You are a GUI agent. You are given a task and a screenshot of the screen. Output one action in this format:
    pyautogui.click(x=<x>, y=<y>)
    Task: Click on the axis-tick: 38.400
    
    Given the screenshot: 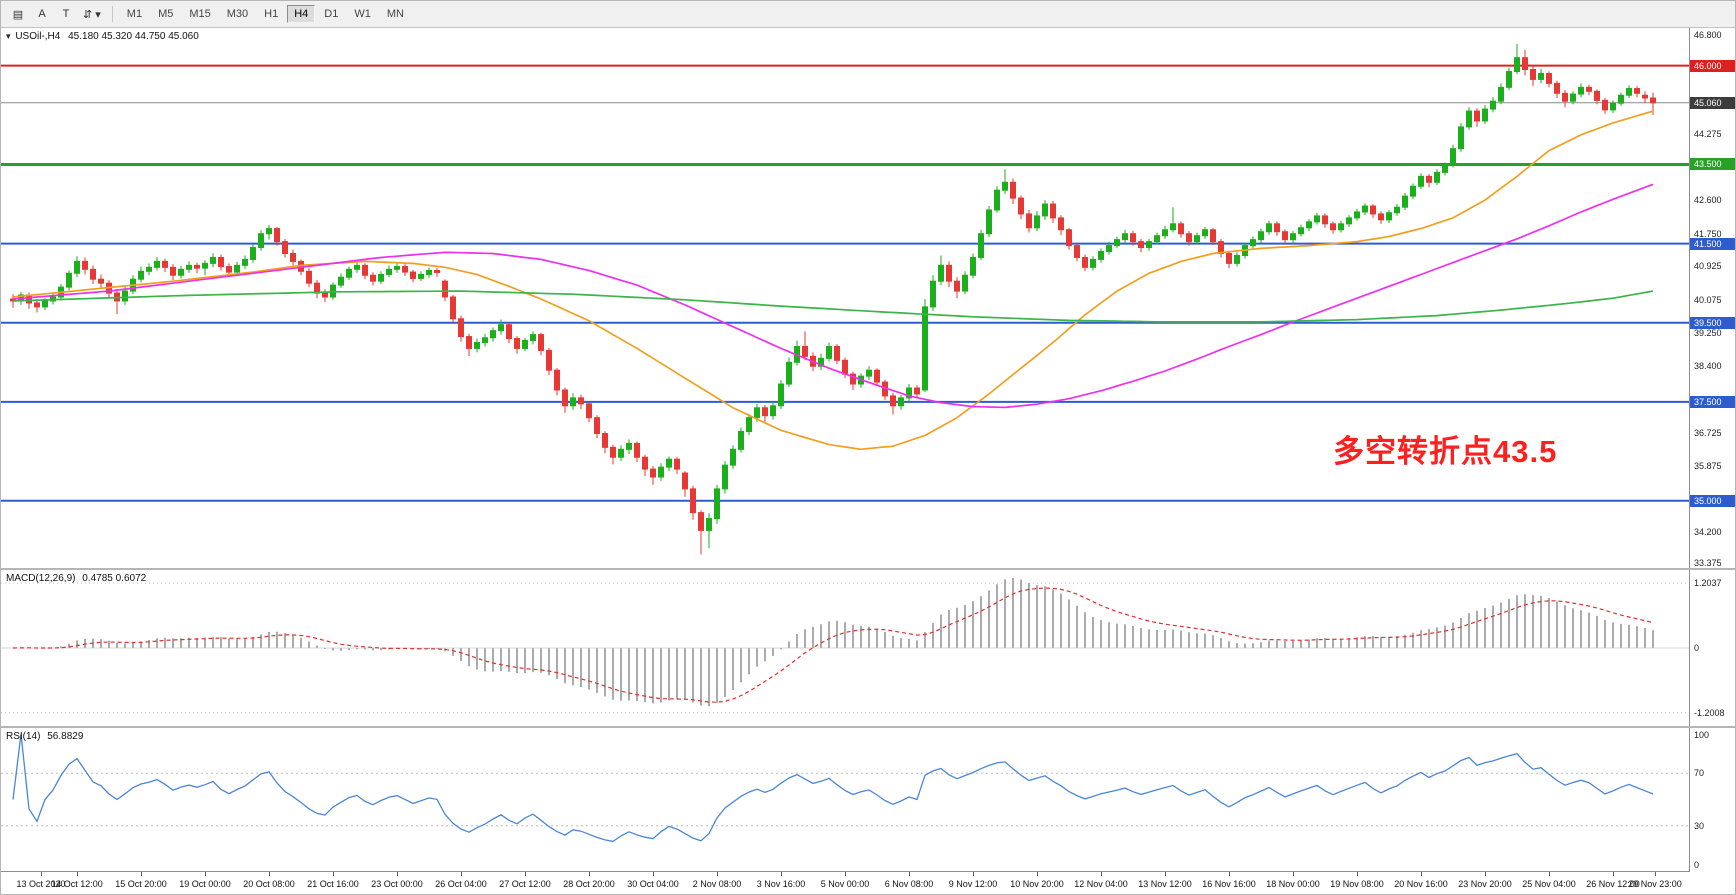 What is the action you would take?
    pyautogui.click(x=1708, y=366)
    